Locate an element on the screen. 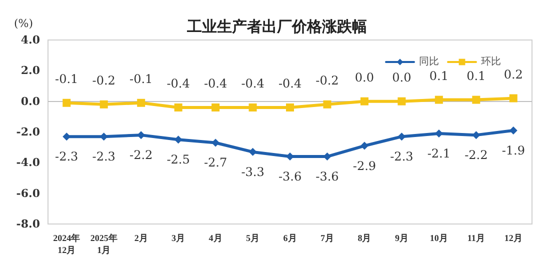 The image size is (554, 270). data-label: 0.2 is located at coordinates (513, 74).